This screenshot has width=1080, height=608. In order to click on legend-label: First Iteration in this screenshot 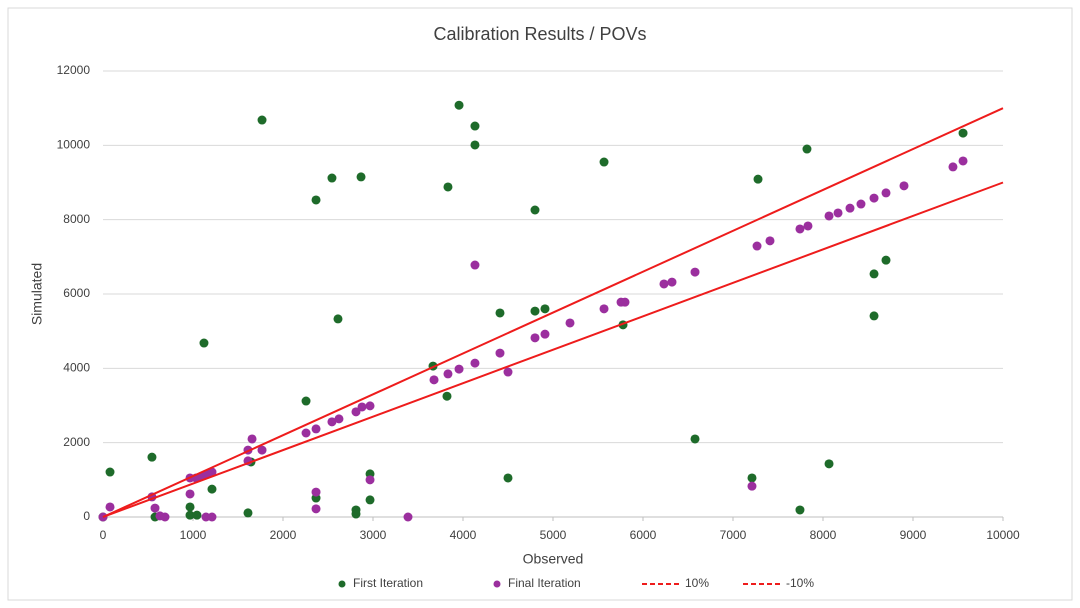, I will do `click(388, 583)`.